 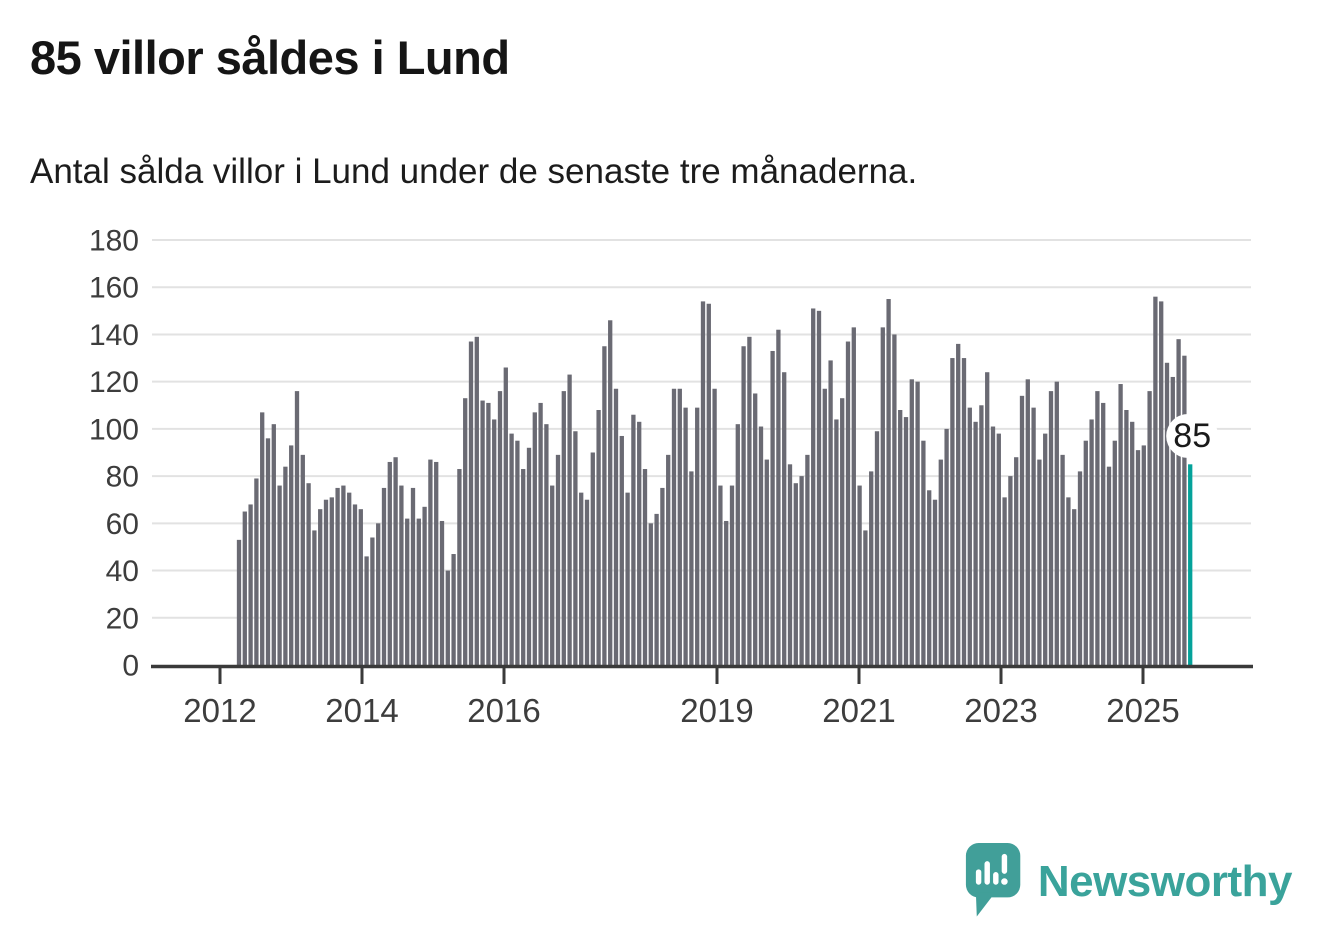 What do you see at coordinates (270, 57) in the screenshot?
I see `page-title: 85 villor såldes i Lund` at bounding box center [270, 57].